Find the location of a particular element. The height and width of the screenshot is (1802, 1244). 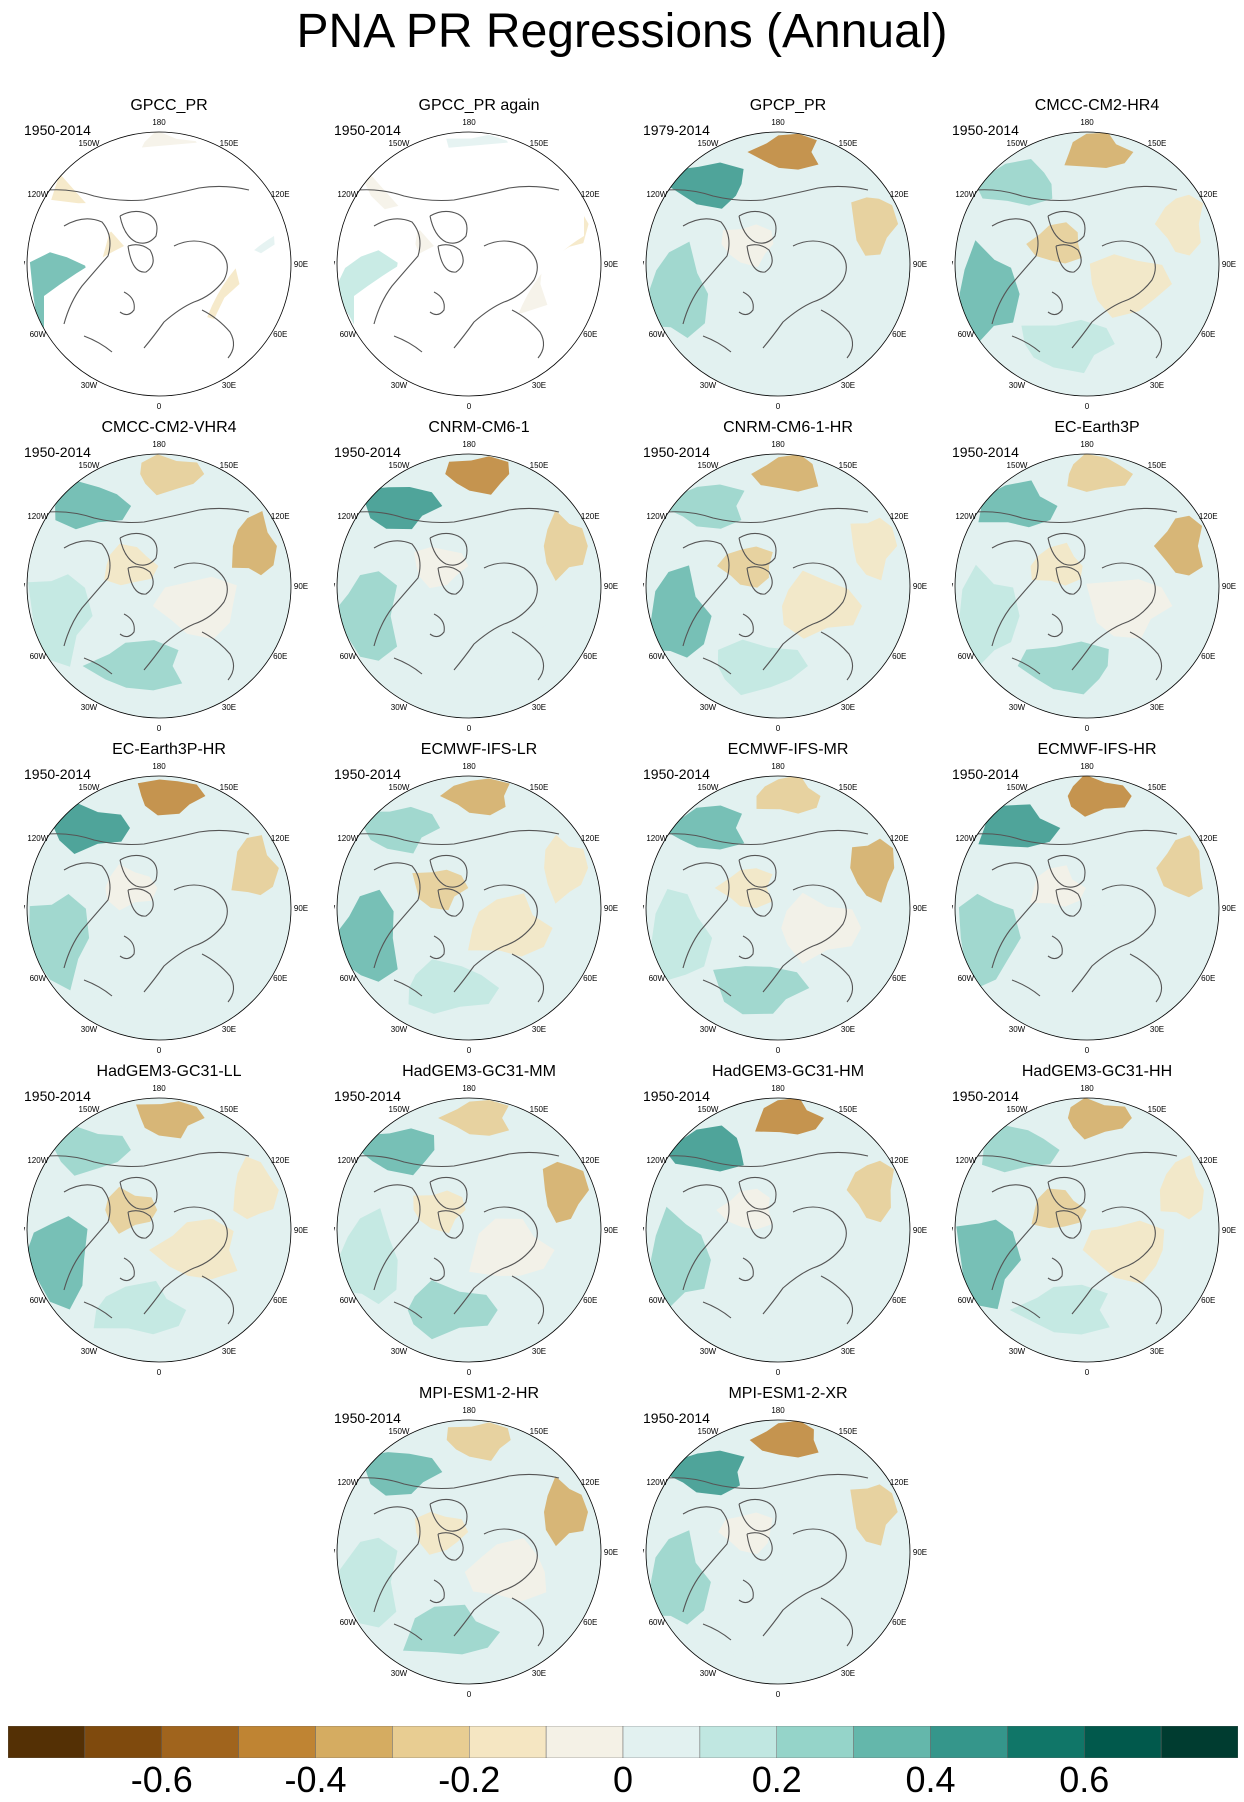

missing-data-region is located at coordinates (159, 266).